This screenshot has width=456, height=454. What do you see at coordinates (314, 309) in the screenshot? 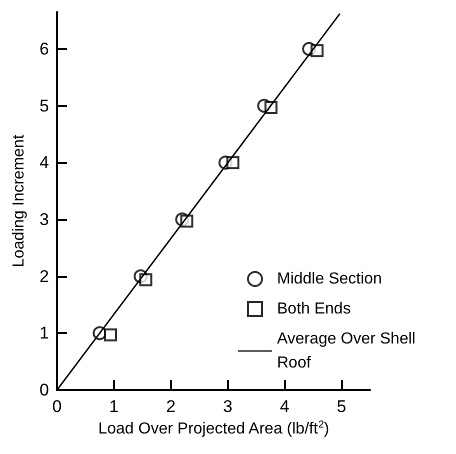
I see `legend-label: Both Ends` at bounding box center [314, 309].